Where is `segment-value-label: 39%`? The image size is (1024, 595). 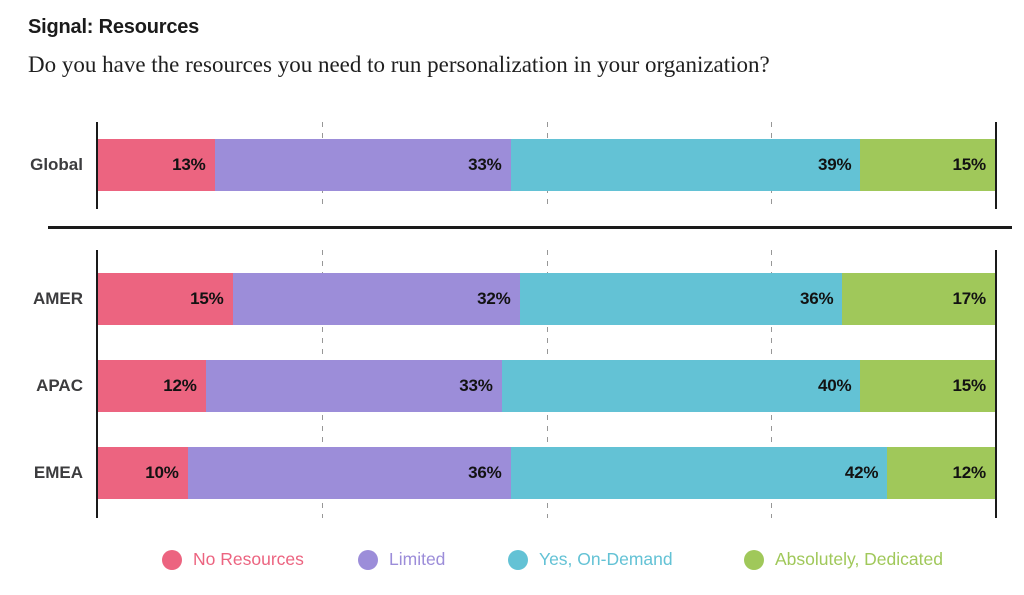 segment-value-label: 39% is located at coordinates (835, 164).